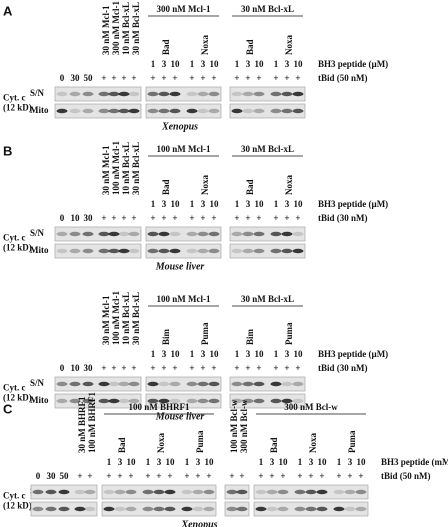 The image size is (448, 527). What do you see at coordinates (17, 108) in the screenshot?
I see `size-label: (12 kD)` at bounding box center [17, 108].